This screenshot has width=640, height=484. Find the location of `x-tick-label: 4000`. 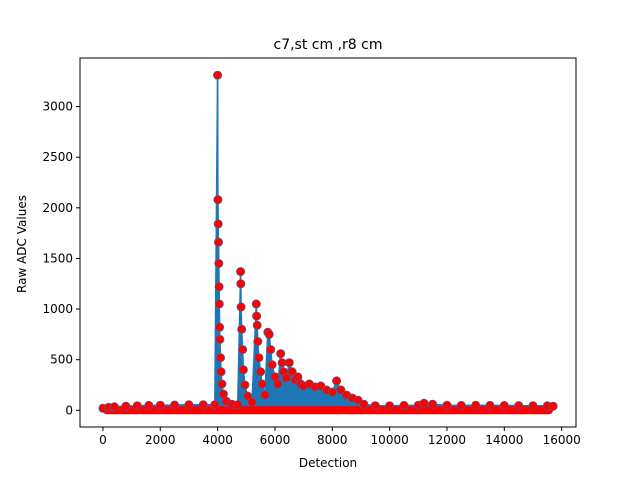

x-tick-label: 4000 is located at coordinates (217, 440).